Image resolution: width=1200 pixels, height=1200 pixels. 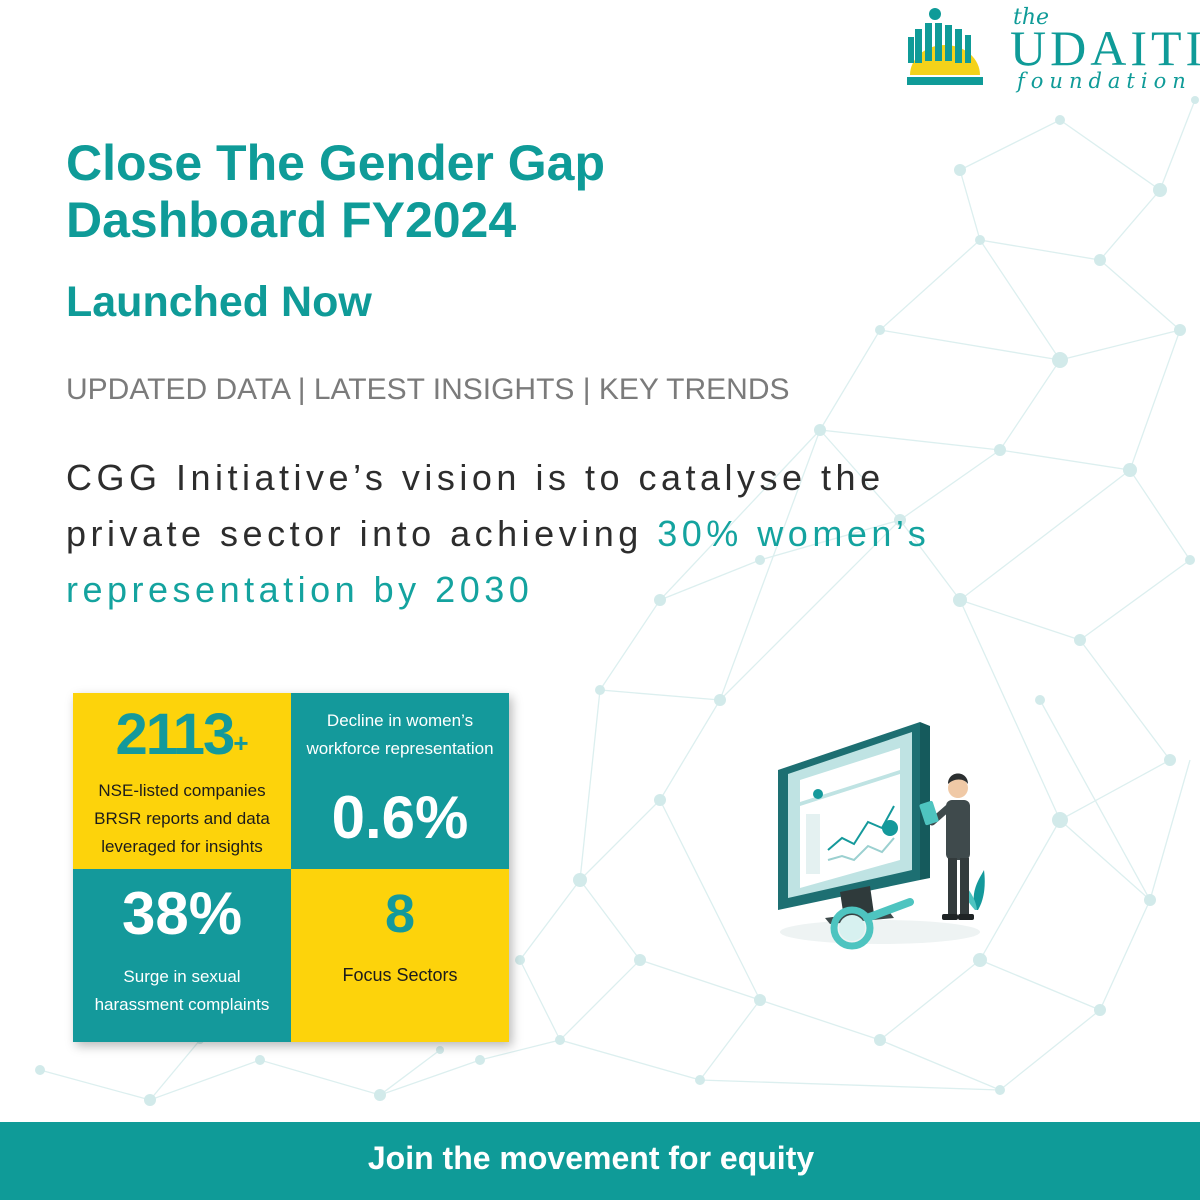 I want to click on stat-surge-label: Surge in sexual harassment complaints, so click(x=182, y=991).